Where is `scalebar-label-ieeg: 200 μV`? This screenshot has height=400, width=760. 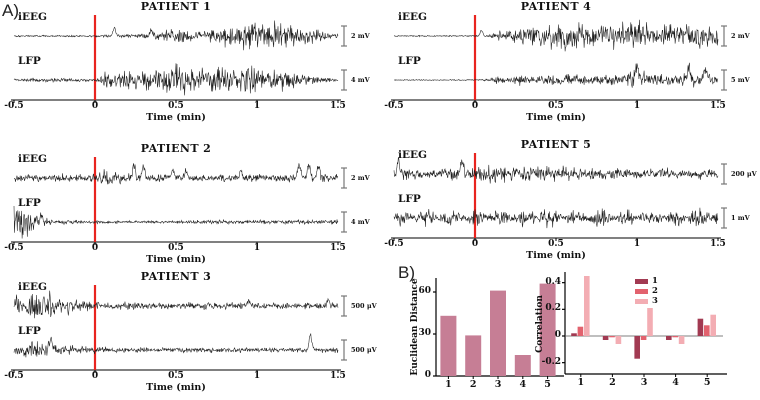
scalebar-label-ieeg: 200 μV is located at coordinates (744, 174).